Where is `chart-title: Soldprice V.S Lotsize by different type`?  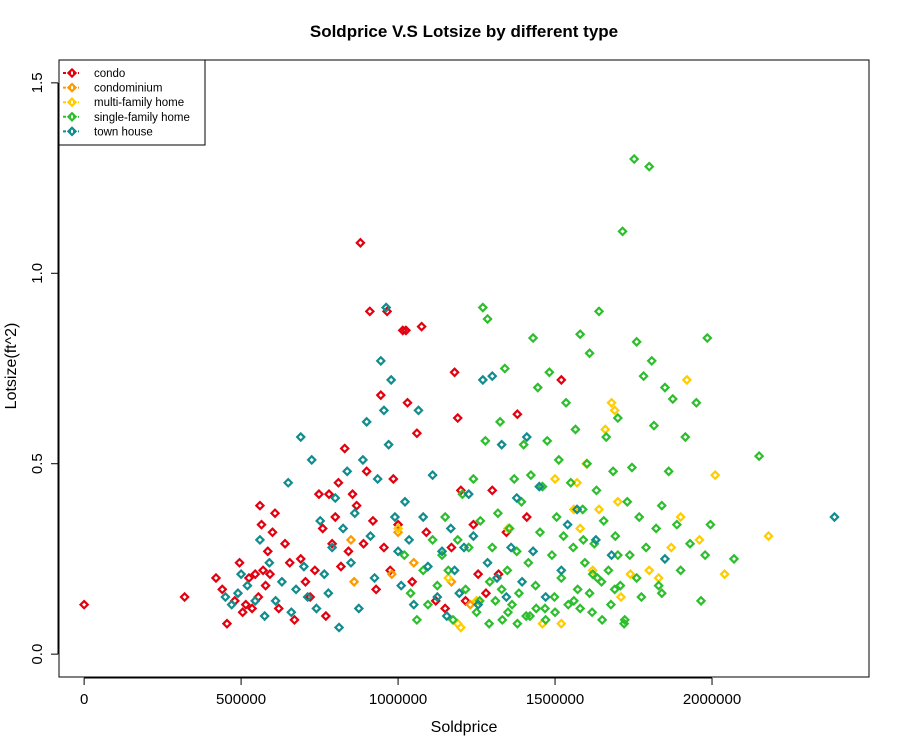 chart-title: Soldprice V.S Lotsize by different type is located at coordinates (464, 31).